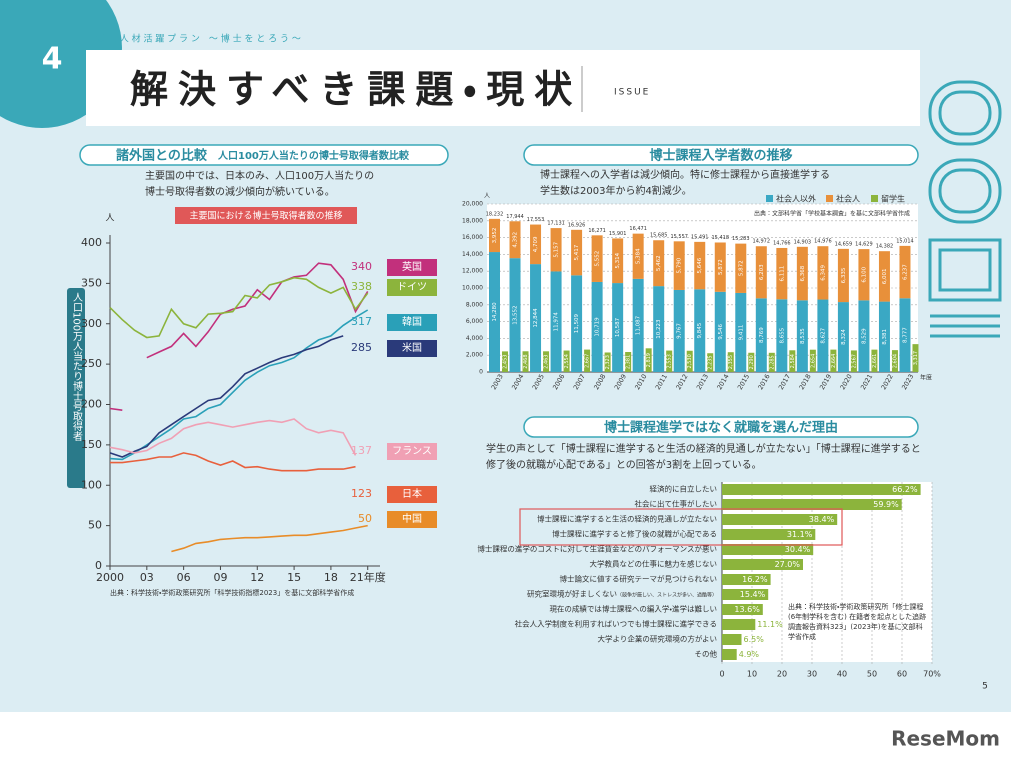 The height and width of the screenshot is (763, 1011). I want to click on y-tick-label: 10,000, so click(472, 288).